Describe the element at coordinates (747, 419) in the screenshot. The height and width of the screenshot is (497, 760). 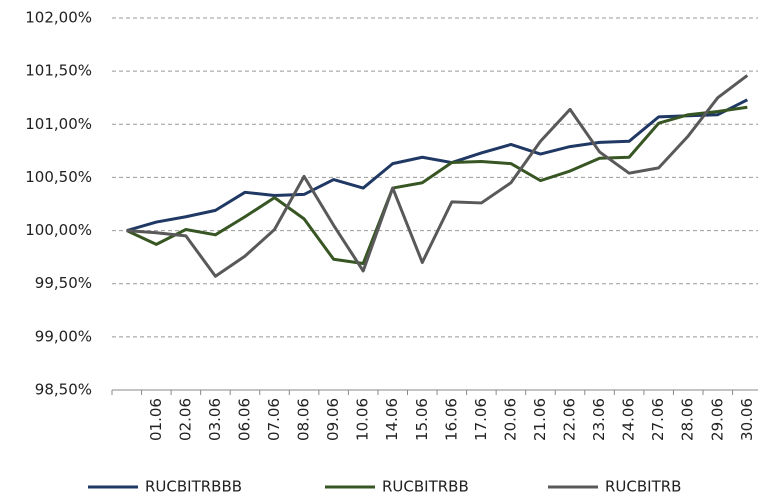
I see `x-tick-label: 30.06` at that location.